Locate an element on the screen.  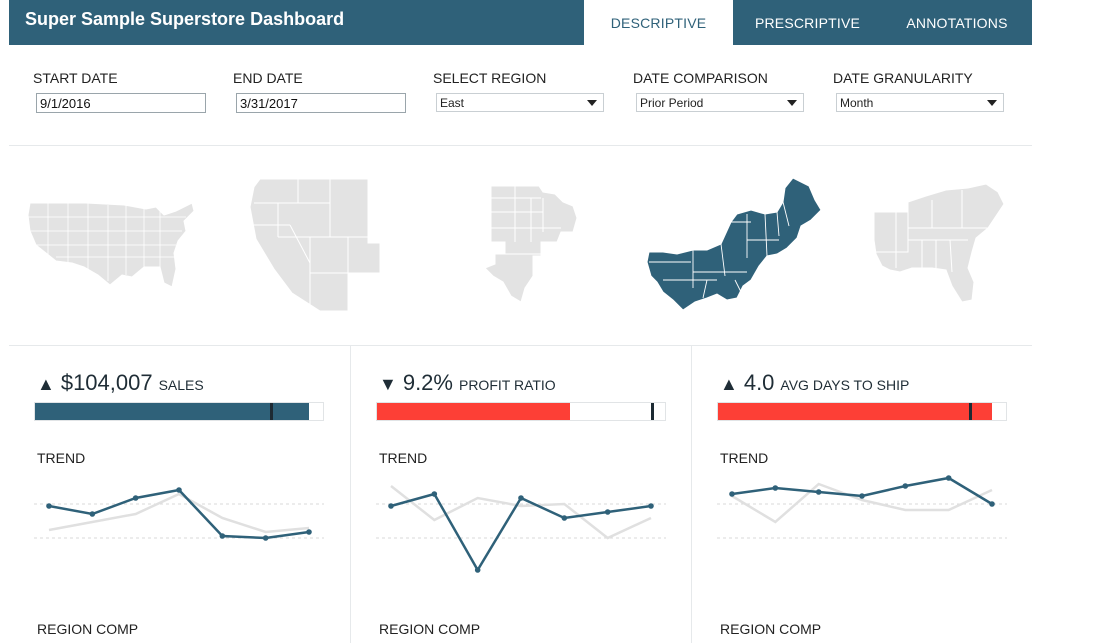
kpi-avg-days-to-ship-reference-marker is located at coordinates (970, 411).